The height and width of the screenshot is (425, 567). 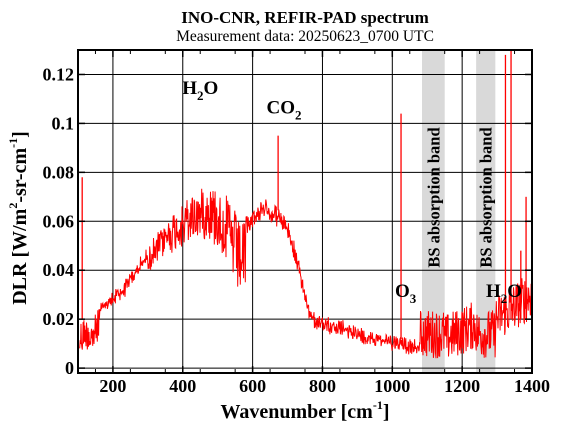 What do you see at coordinates (59, 172) in the screenshot?
I see `y-tick-label: 0.08` at bounding box center [59, 172].